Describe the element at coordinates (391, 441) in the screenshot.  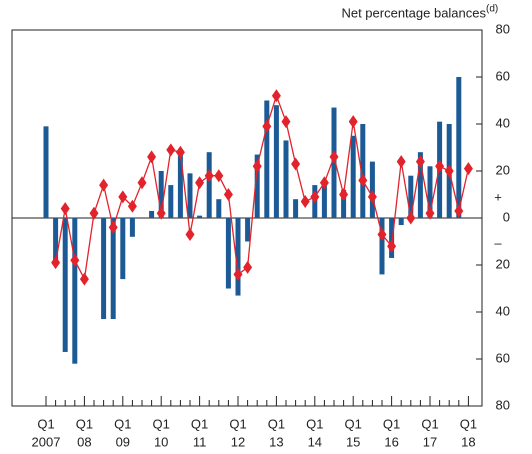
I see `x-year-label: 16` at that location.